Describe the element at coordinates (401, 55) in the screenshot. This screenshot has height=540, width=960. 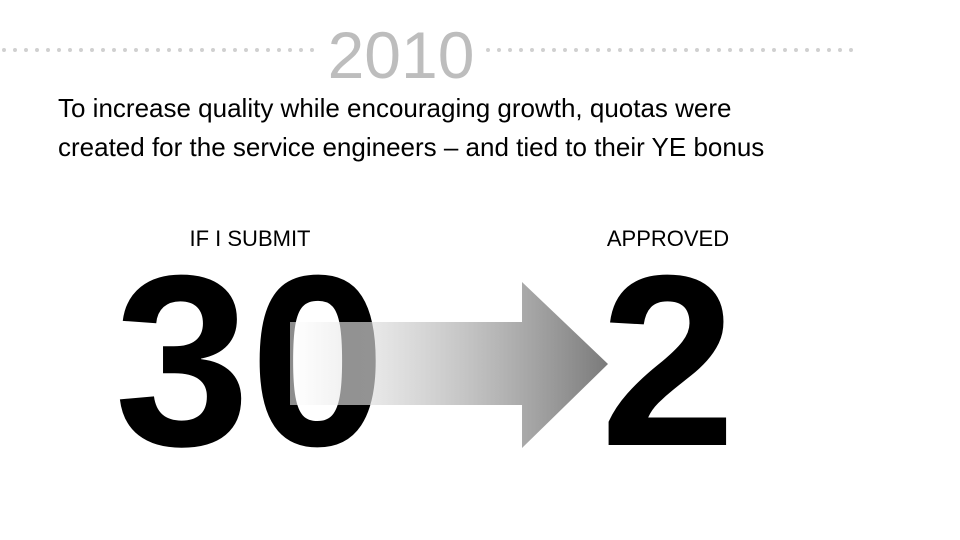
I see `year-title: 2010` at that location.